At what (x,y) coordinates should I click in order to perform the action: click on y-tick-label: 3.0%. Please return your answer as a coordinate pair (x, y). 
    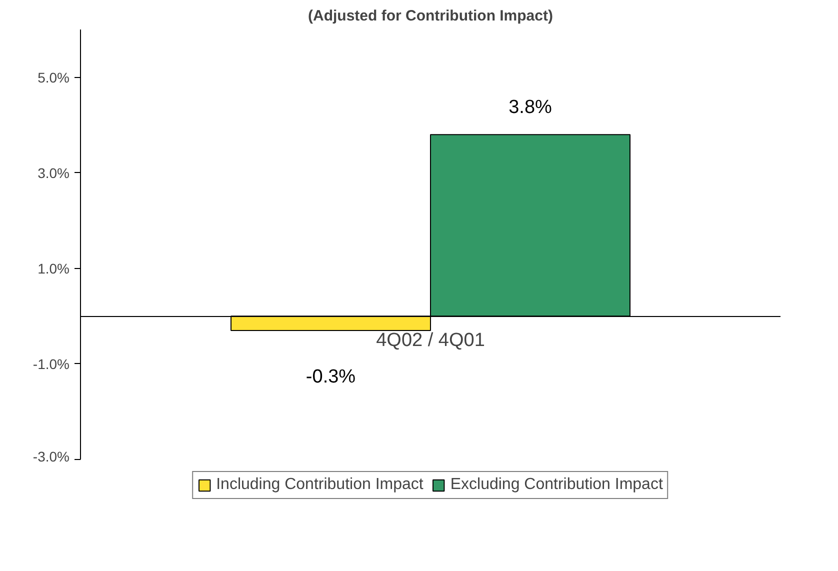
    Looking at the image, I should click on (54, 172).